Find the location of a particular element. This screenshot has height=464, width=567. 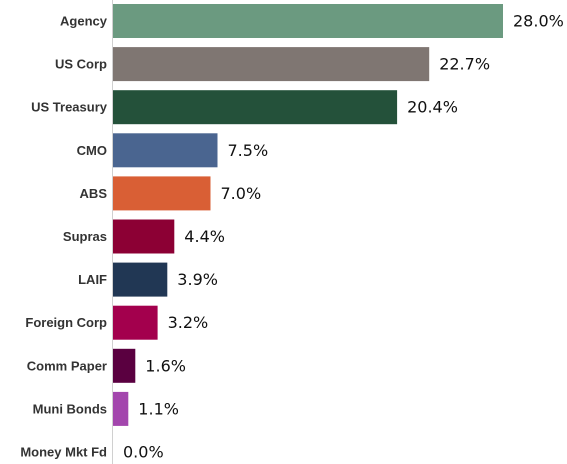

category-label: US Treasury is located at coordinates (69, 107).